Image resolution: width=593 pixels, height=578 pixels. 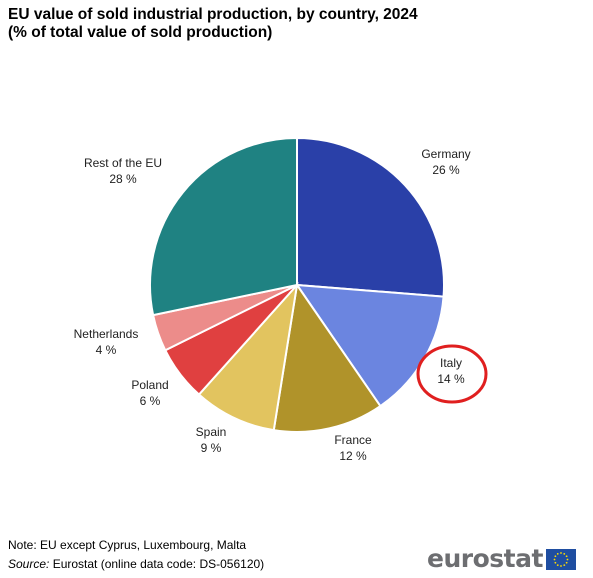 What do you see at coordinates (445, 162) in the screenshot?
I see `slice-label-germany: Germany 26 %` at bounding box center [445, 162].